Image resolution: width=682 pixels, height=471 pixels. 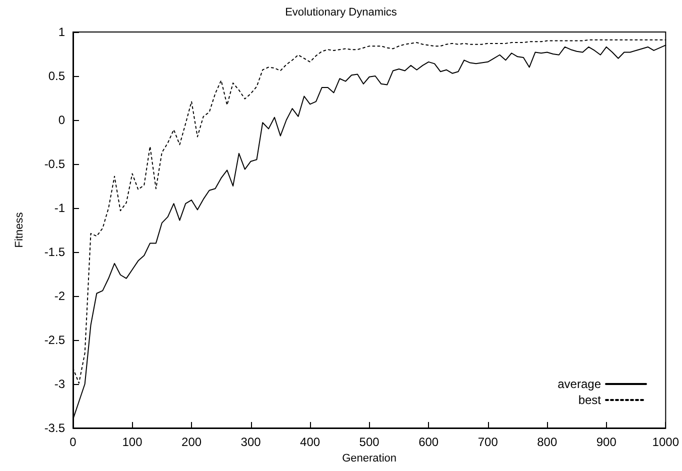 What do you see at coordinates (310, 442) in the screenshot?
I see `x-tick-label: 400` at bounding box center [310, 442].